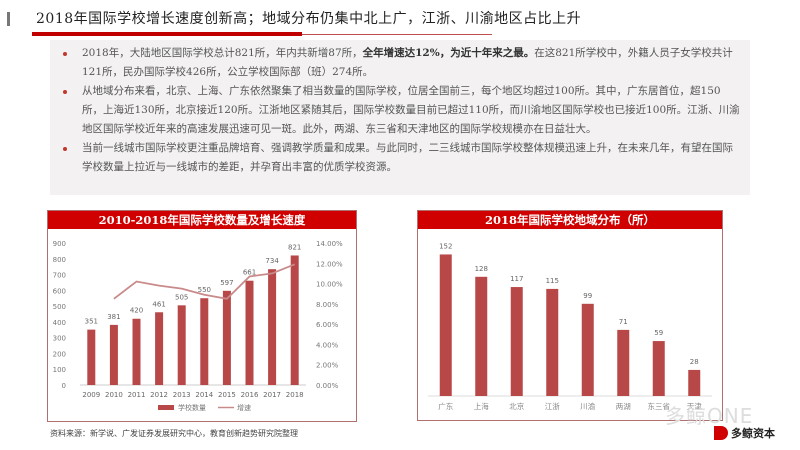 Image resolution: width=800 pixels, height=450 pixels. What do you see at coordinates (552, 281) in the screenshot?
I see `bar-value-label: 115` at bounding box center [552, 281].